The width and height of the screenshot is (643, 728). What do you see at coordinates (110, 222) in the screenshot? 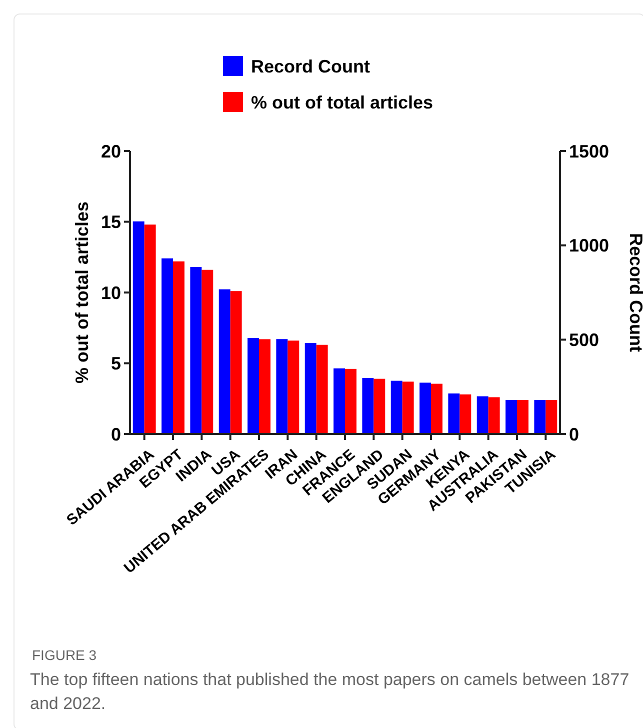
I see `y-tick-label: 15` at bounding box center [110, 222].